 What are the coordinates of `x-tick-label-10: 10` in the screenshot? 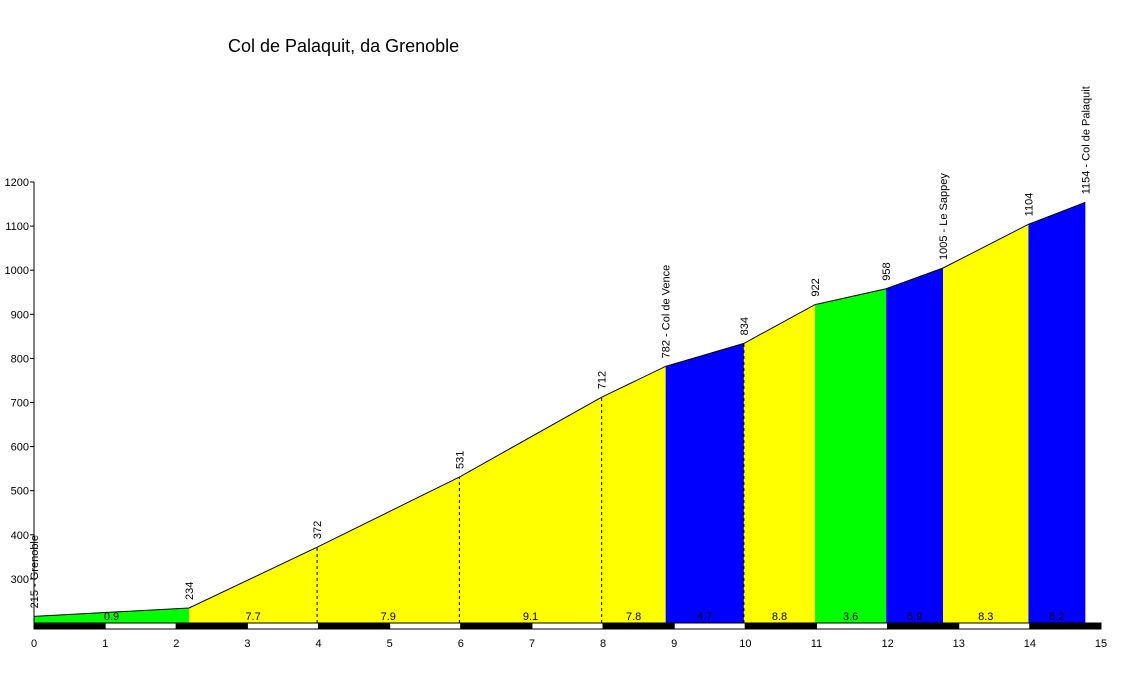 It's located at (745, 644).